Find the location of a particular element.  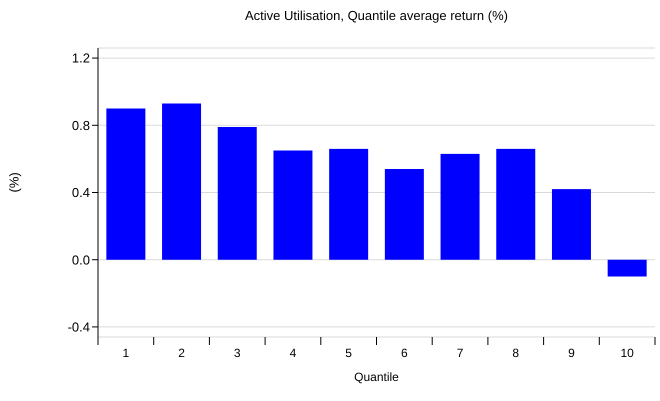

x-tick-label: 1 is located at coordinates (126, 353).